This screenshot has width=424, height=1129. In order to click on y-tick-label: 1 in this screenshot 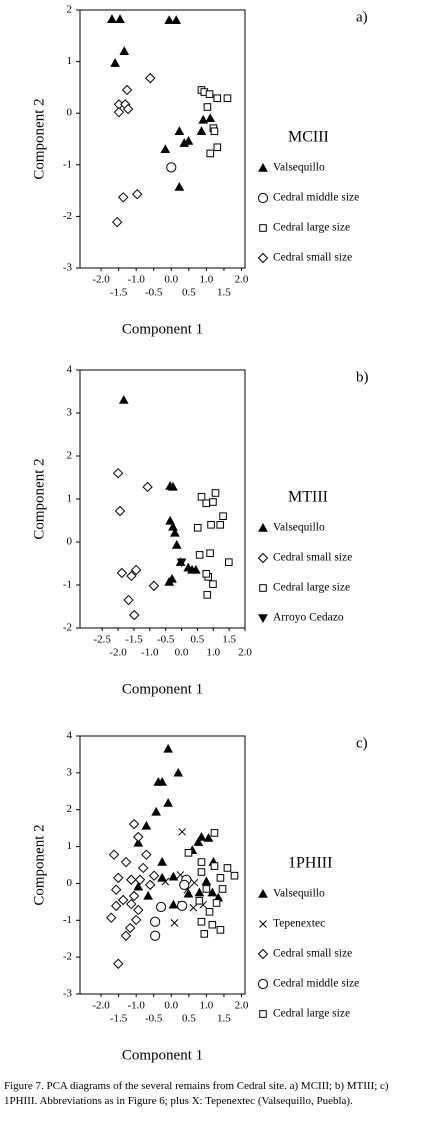, I will do `click(70, 61)`.